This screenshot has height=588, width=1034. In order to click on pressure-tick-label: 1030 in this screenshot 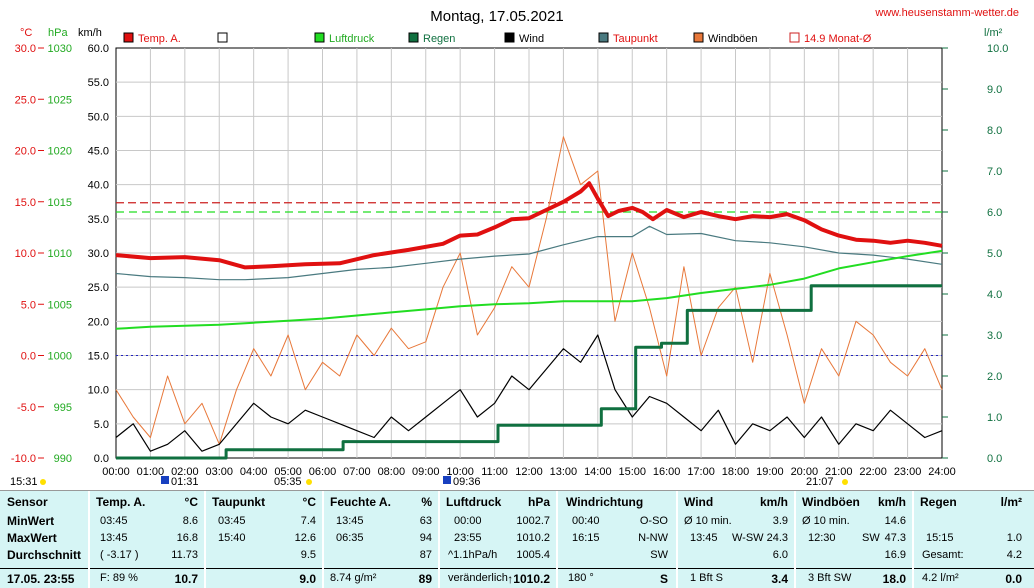, I will do `click(60, 49)`.